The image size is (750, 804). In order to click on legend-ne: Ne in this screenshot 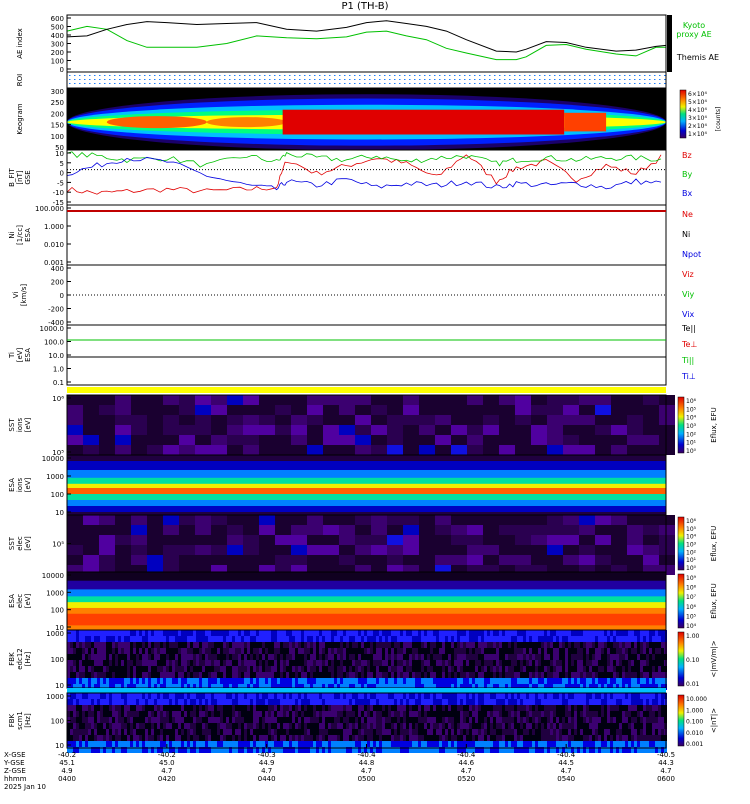, I will do `click(687, 214)`.